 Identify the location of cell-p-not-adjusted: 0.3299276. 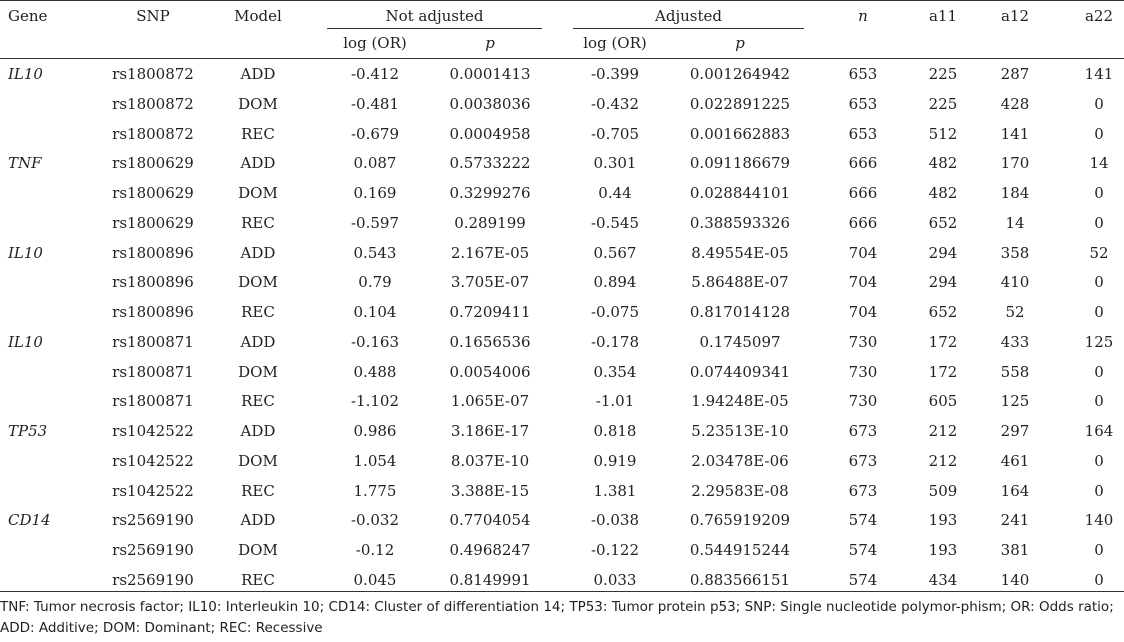
(490, 193).